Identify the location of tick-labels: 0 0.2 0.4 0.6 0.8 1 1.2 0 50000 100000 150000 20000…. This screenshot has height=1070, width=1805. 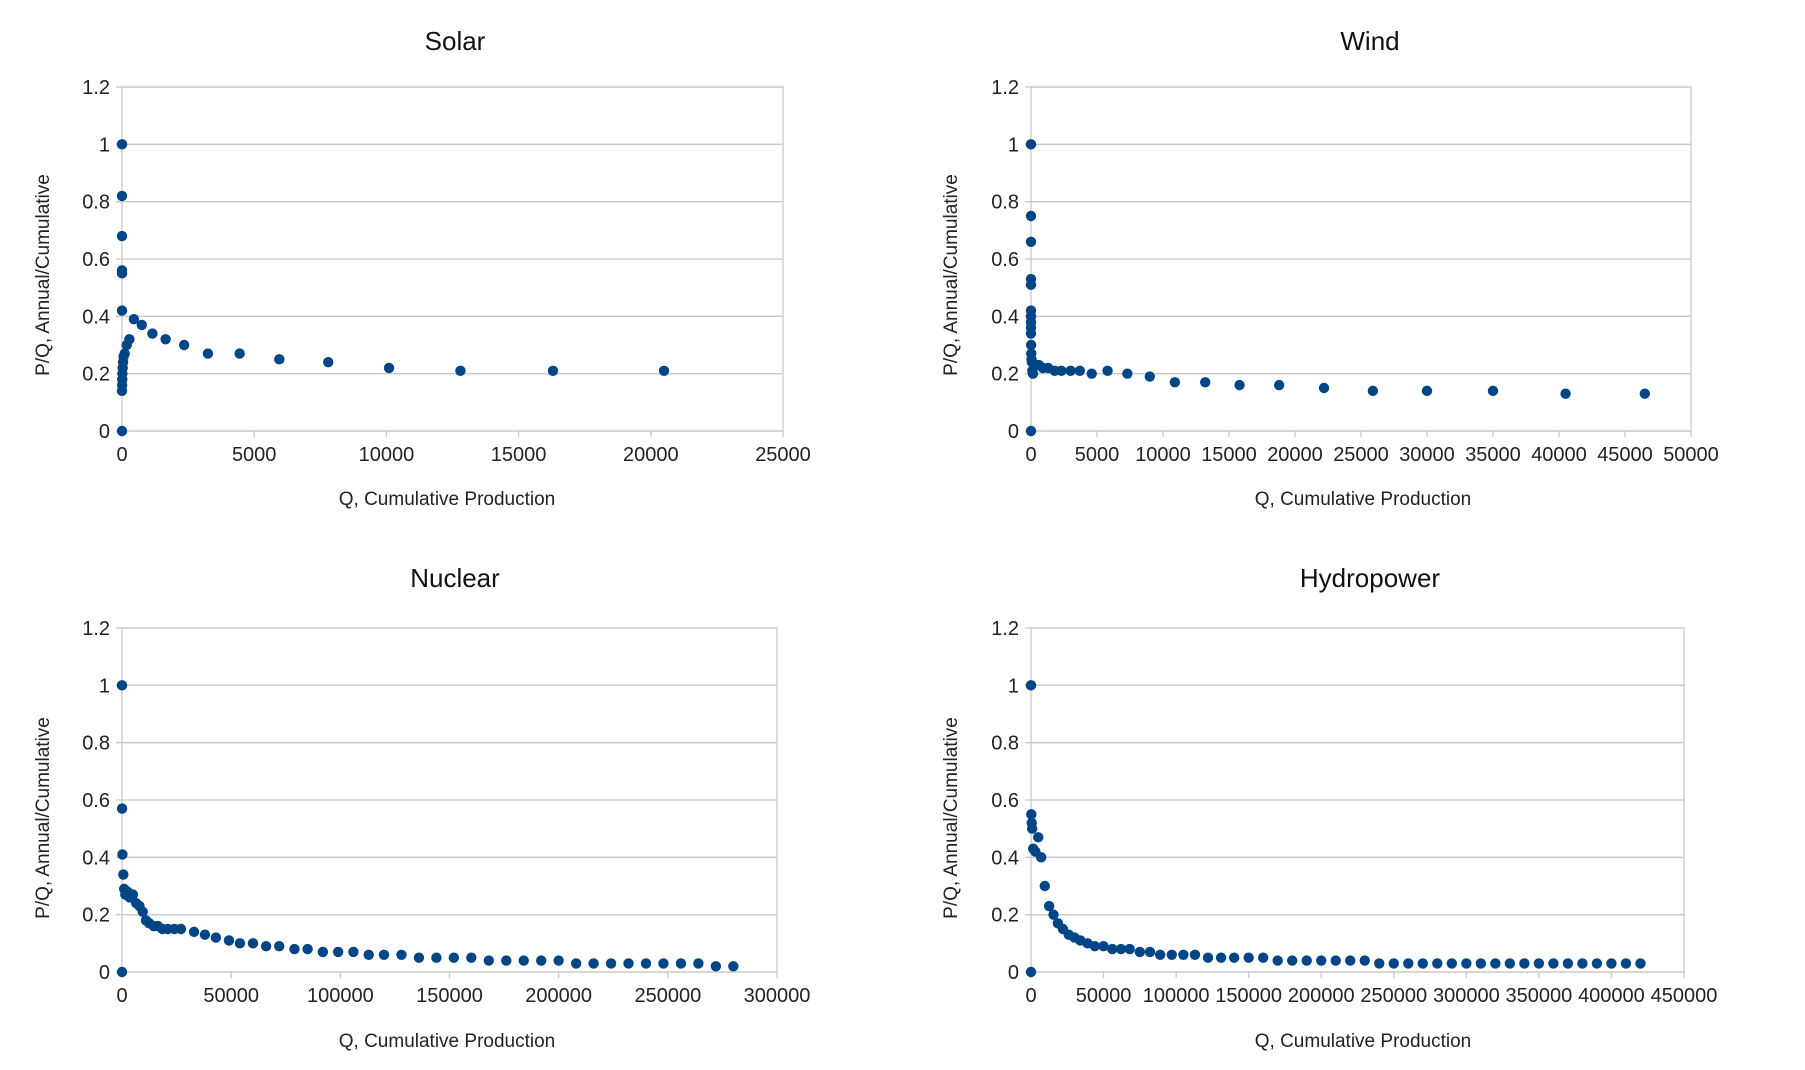
(446, 812).